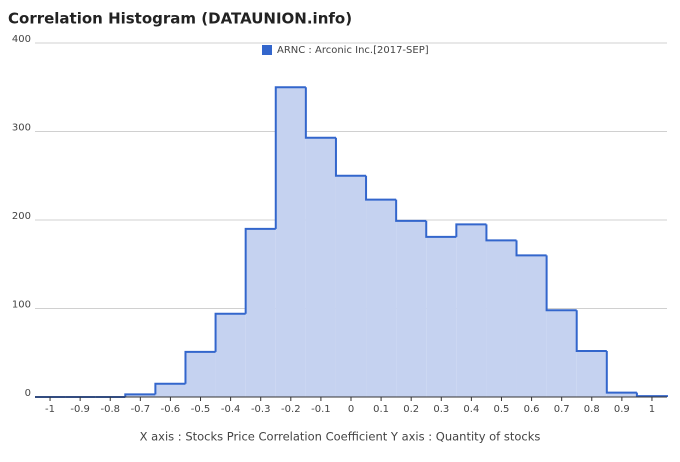 This screenshot has height=462, width=680. I want to click on x-tick-label: 0.4, so click(471, 409).